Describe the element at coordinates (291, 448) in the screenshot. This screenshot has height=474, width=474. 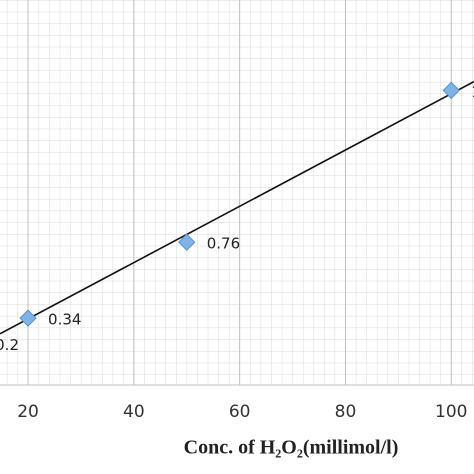
I see `x-axis-title: Conc. of H₂O₂(millimol/l)` at that location.